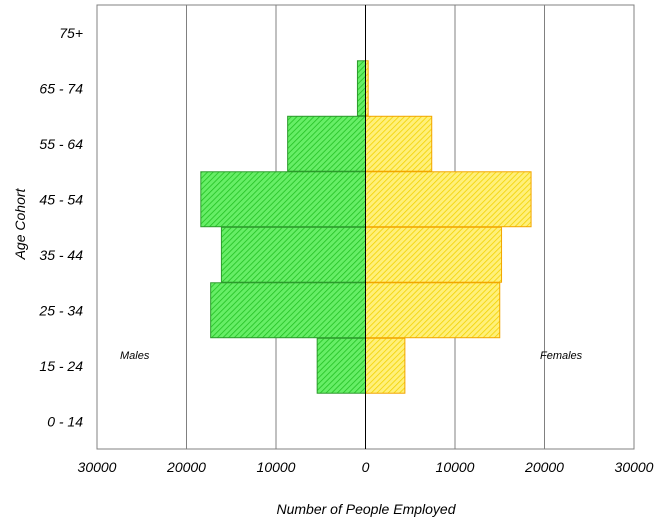 The width and height of the screenshot is (665, 520). What do you see at coordinates (61, 144) in the screenshot?
I see `y-tick-label: 55 - 64` at bounding box center [61, 144].